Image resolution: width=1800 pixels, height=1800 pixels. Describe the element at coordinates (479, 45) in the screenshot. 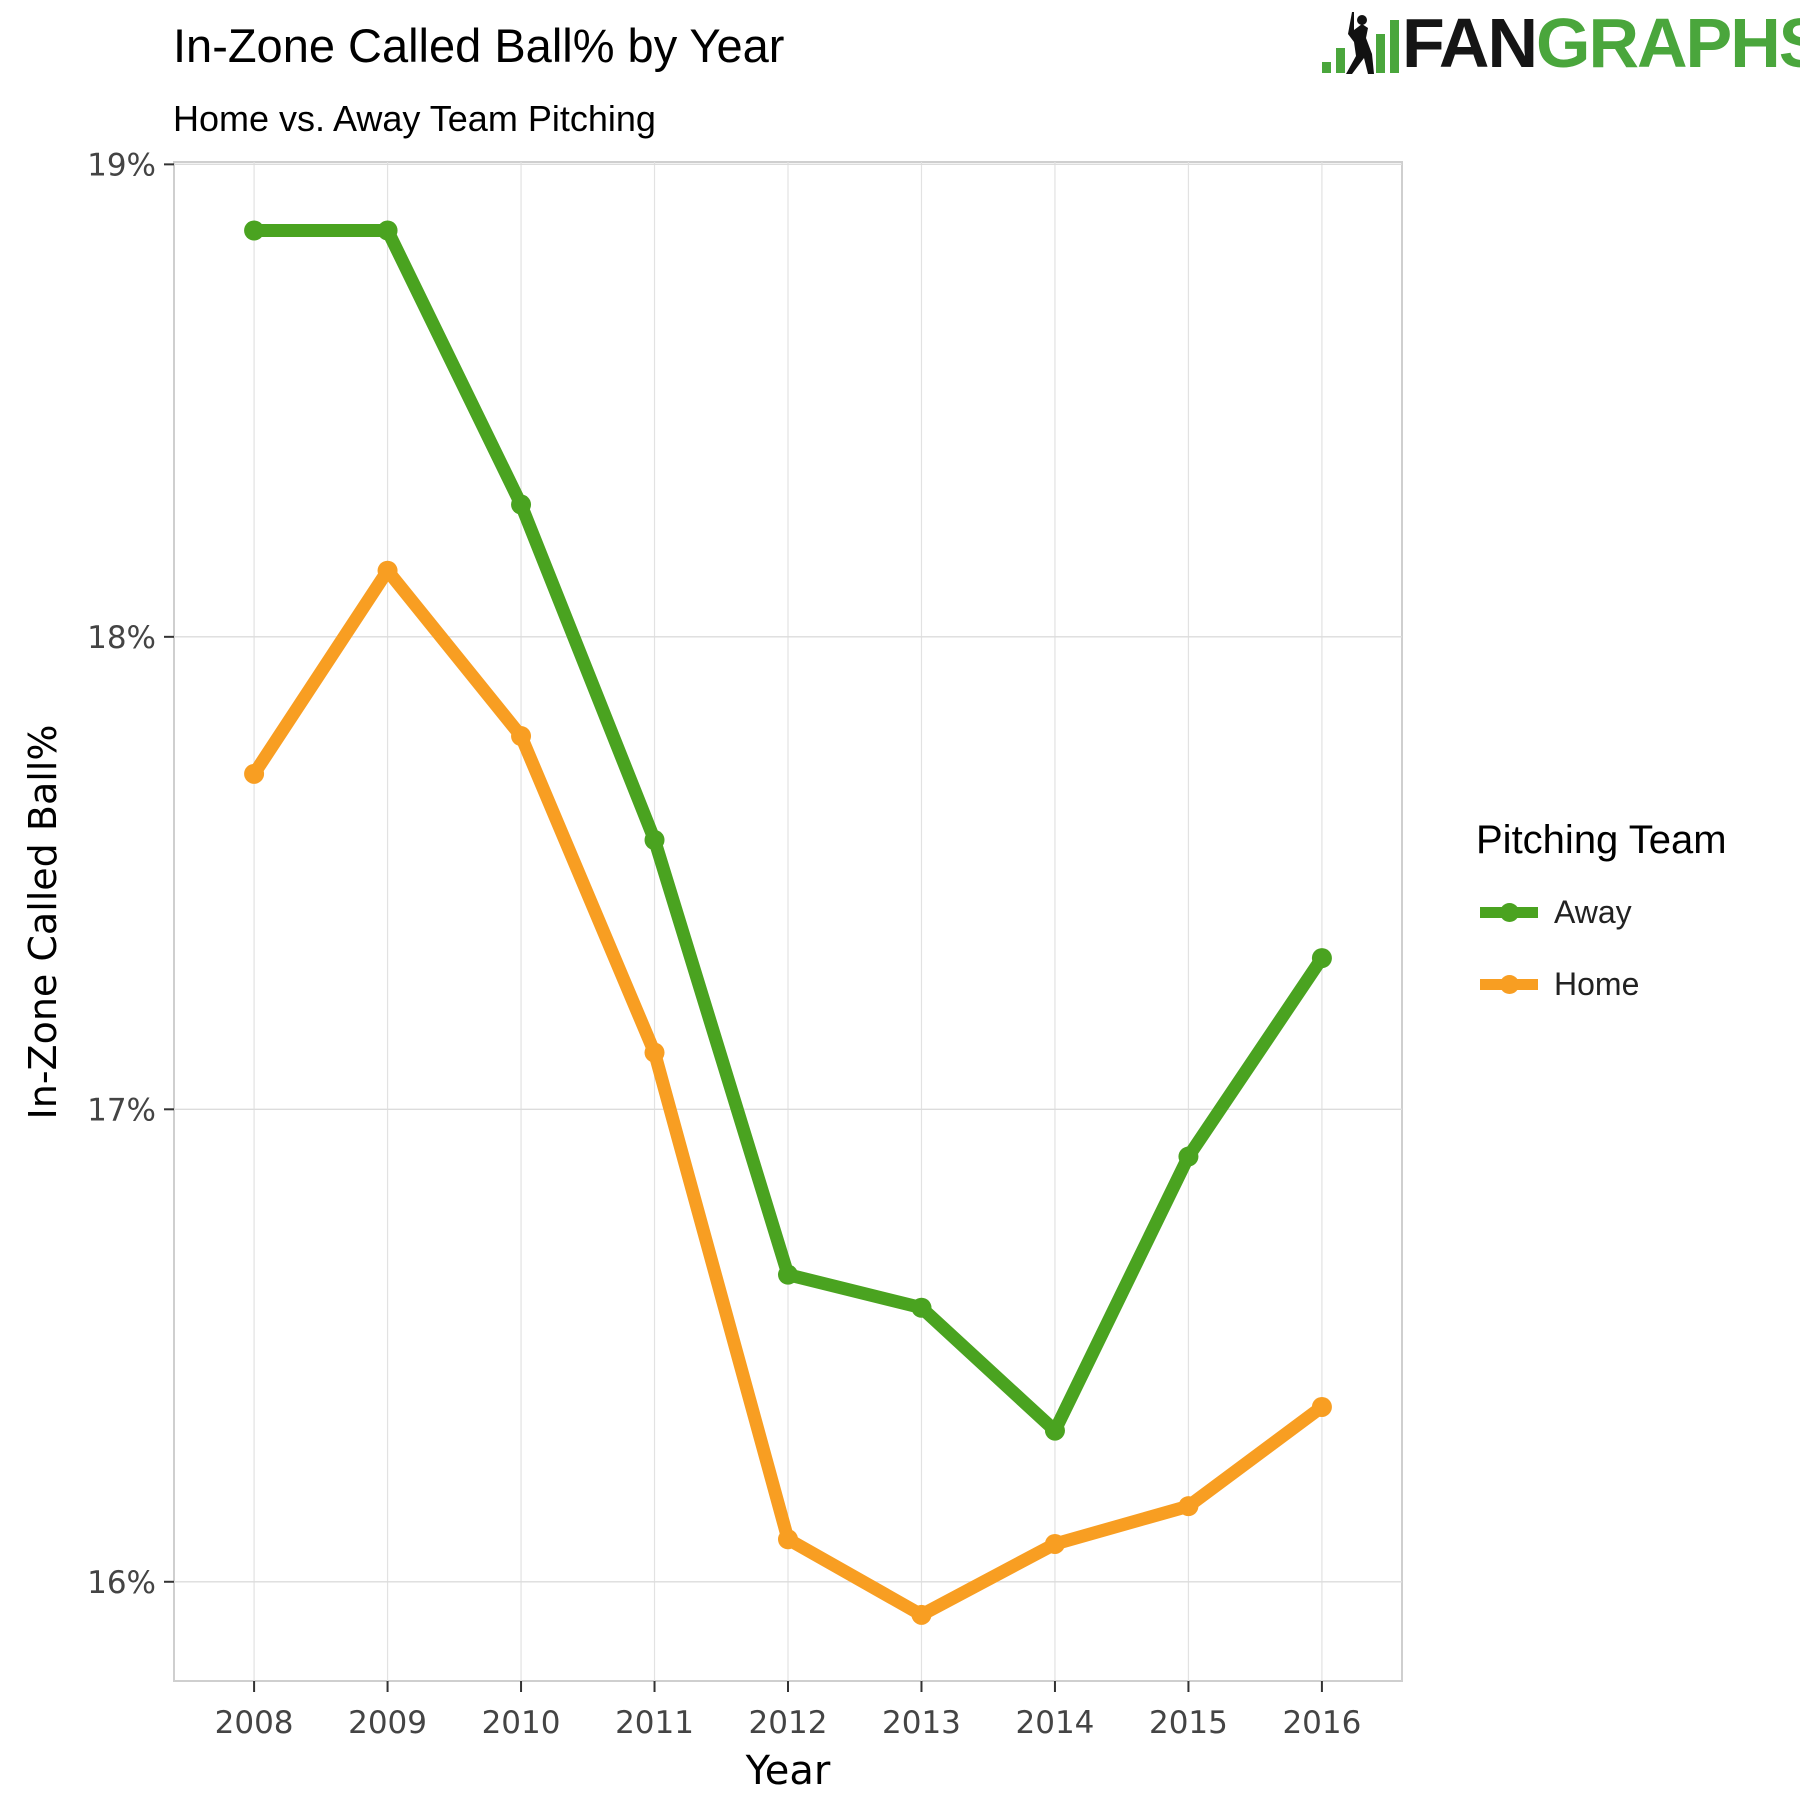

I see `chart-title: In-Zone Called Ball% by Year` at that location.